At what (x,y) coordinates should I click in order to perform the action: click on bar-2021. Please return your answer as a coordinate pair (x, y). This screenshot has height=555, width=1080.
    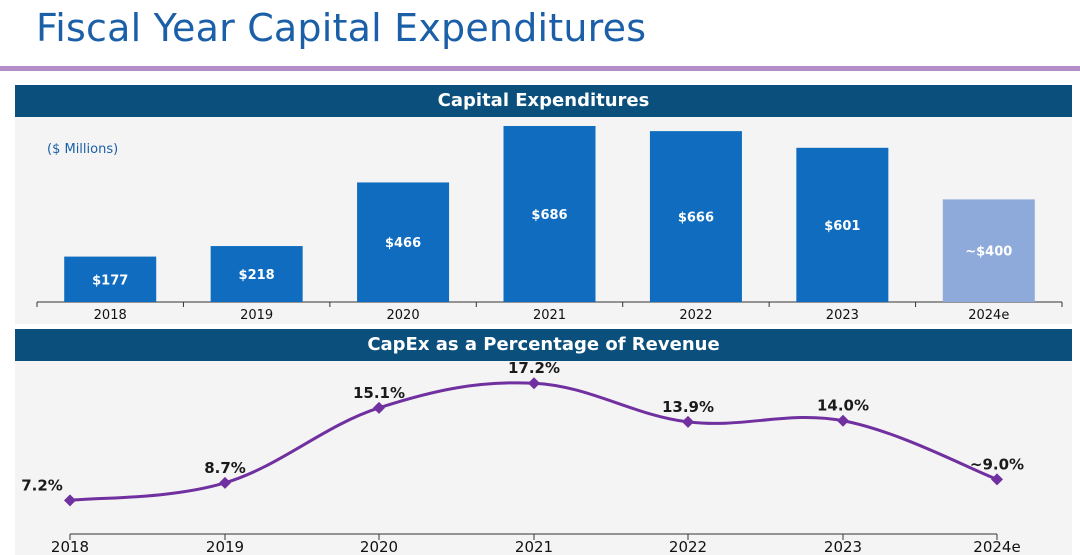
    Looking at the image, I should click on (549, 214).